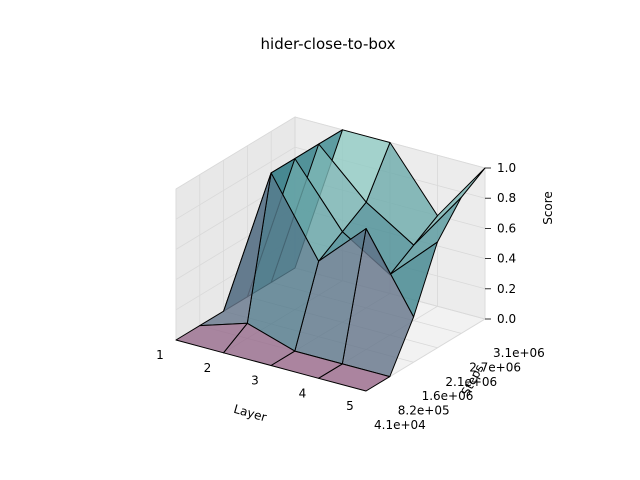  I want to click on chart-title: hider-close-to-box, so click(328, 44).